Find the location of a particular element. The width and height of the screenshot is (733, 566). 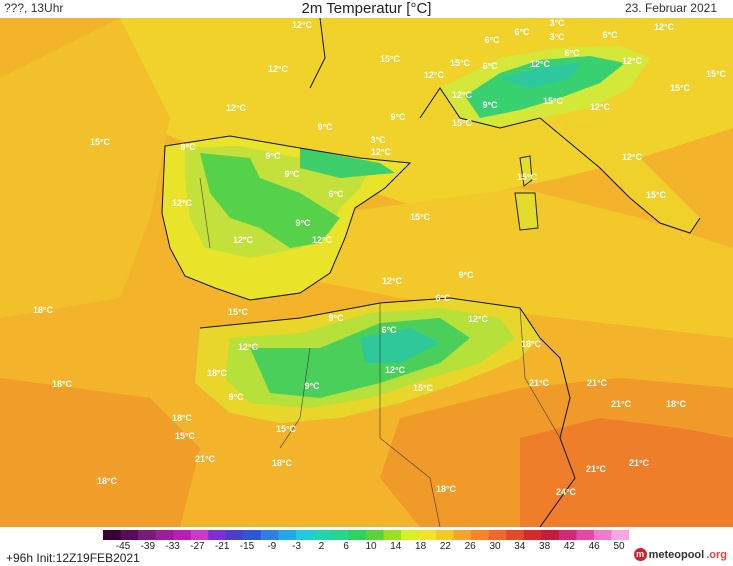

logo-tld: .org is located at coordinates (716, 554).